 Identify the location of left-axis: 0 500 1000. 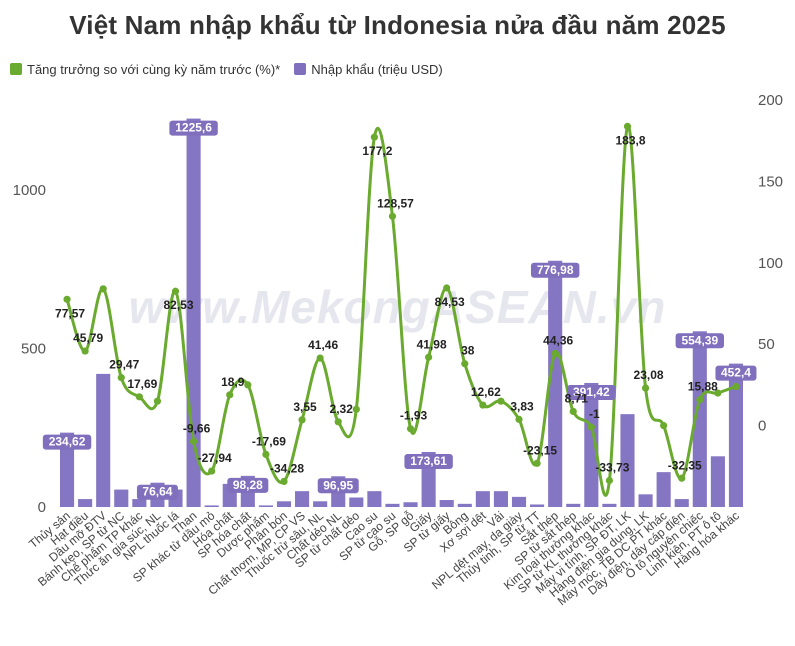
(29, 349).